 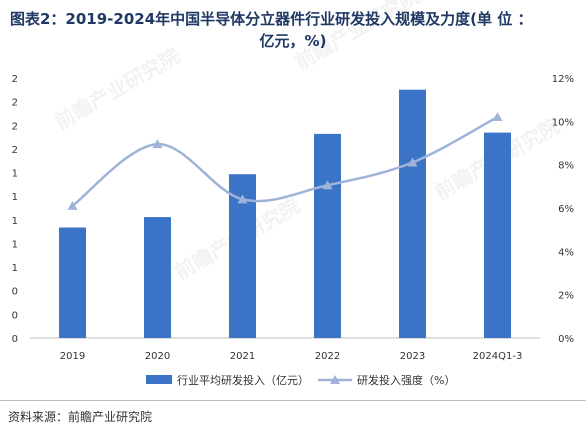 What do you see at coordinates (335, 379) in the screenshot?
I see `legend-marker-line` at bounding box center [335, 379].